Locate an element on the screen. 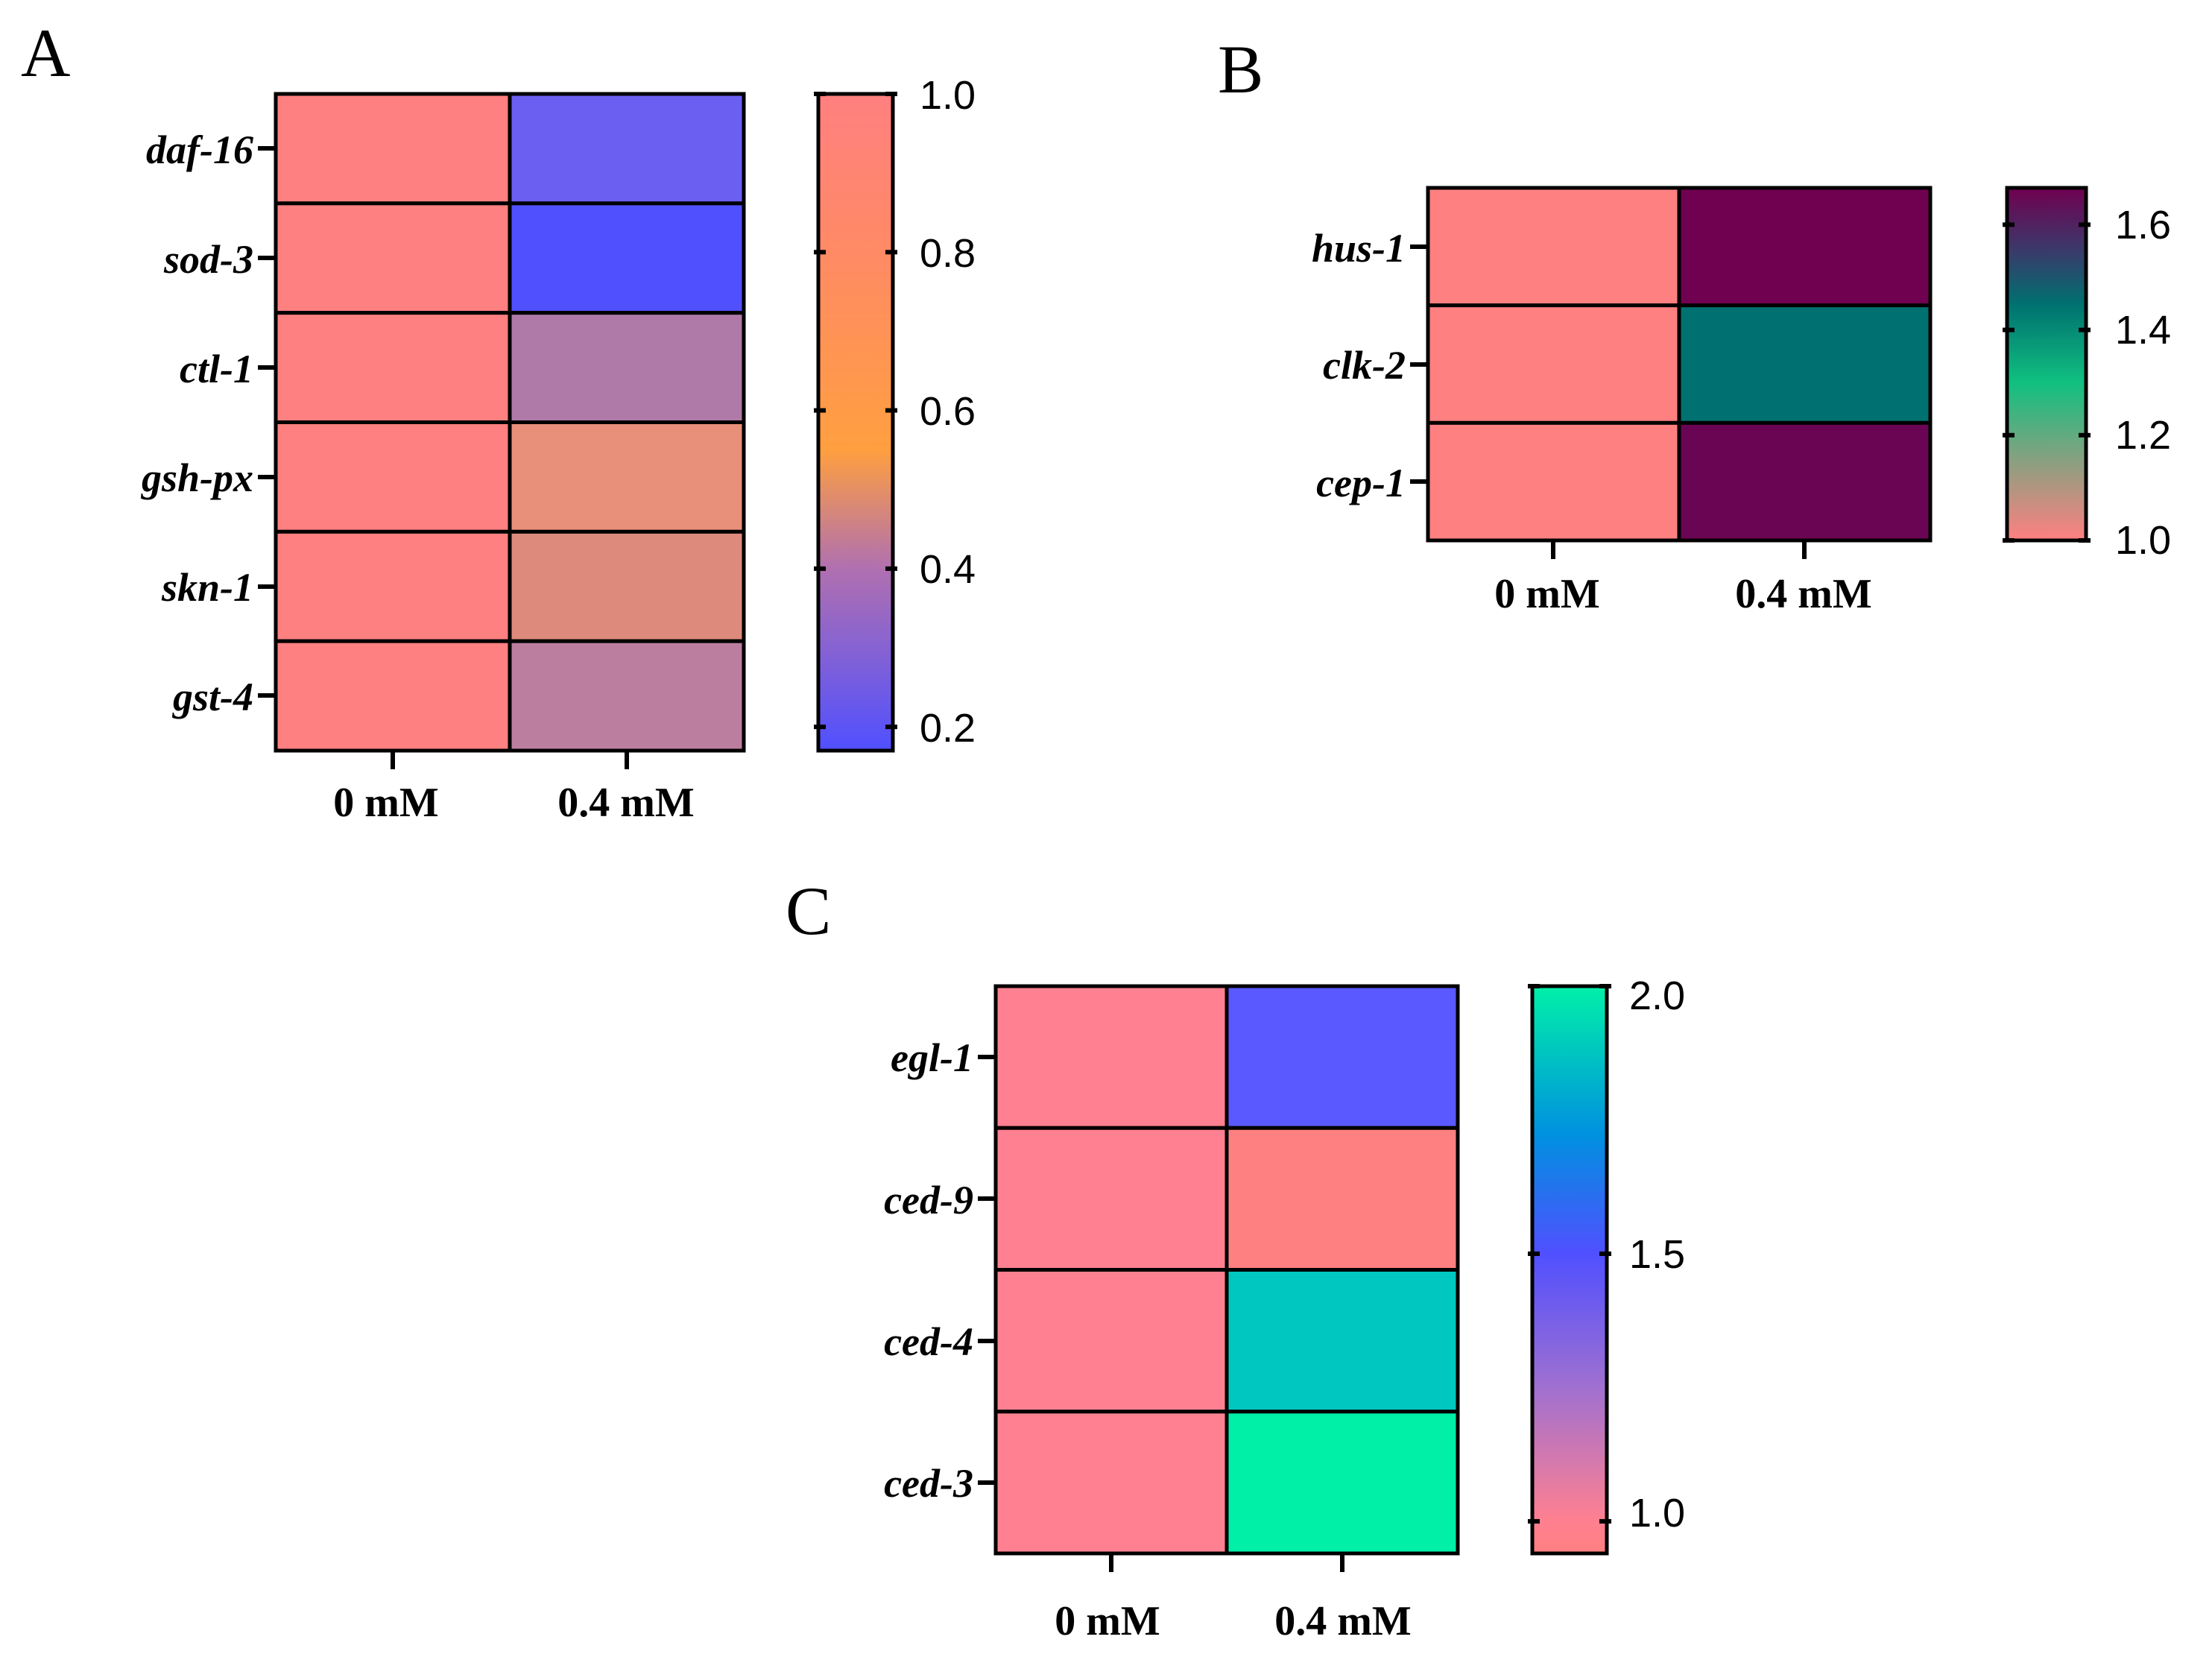 The height and width of the screenshot is (1663, 2212). panel-a-heatmap is located at coordinates (510, 422).